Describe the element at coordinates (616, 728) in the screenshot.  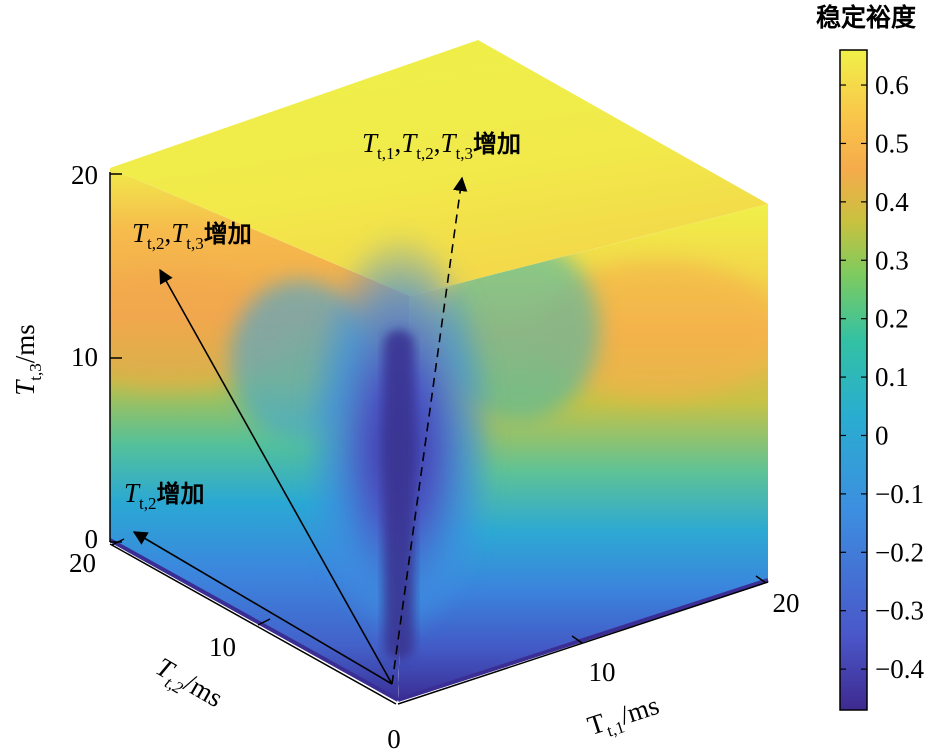
I see `x-label-sub: t,1` at that location.